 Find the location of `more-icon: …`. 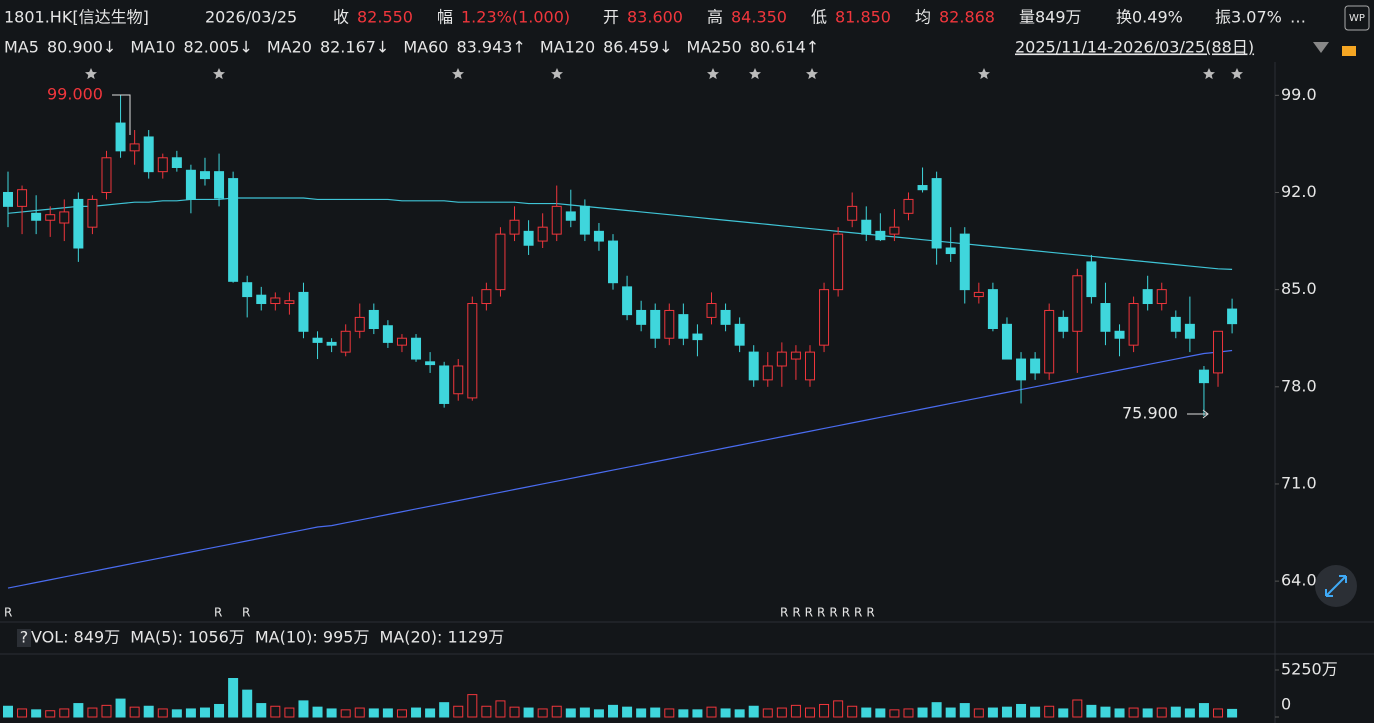

more-icon: … is located at coordinates (1298, 17).